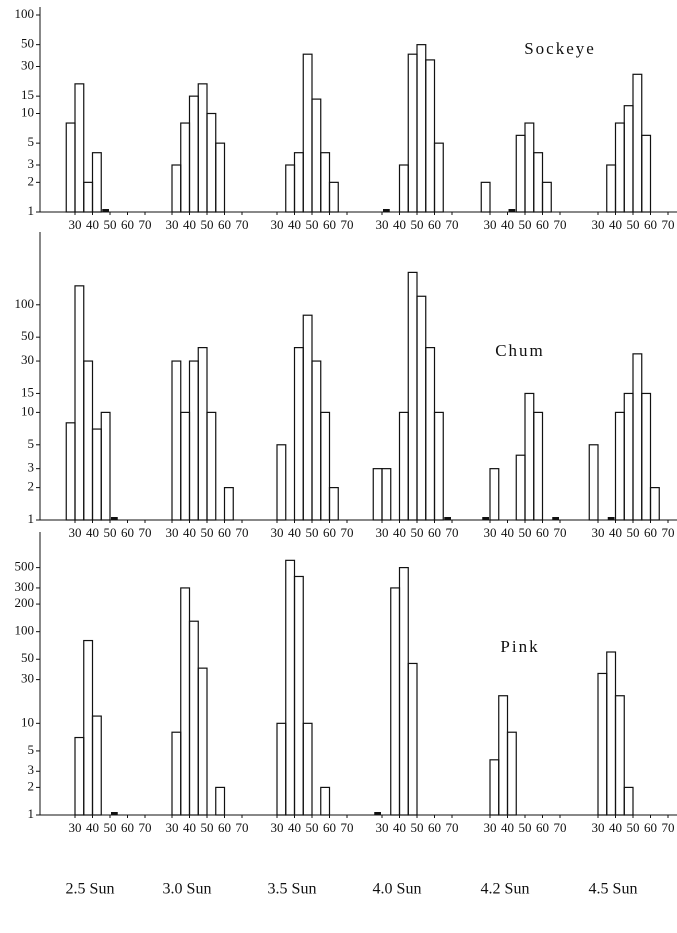 The image size is (677, 933). What do you see at coordinates (25, 566) in the screenshot?
I see `y-tick-label: 500` at bounding box center [25, 566].